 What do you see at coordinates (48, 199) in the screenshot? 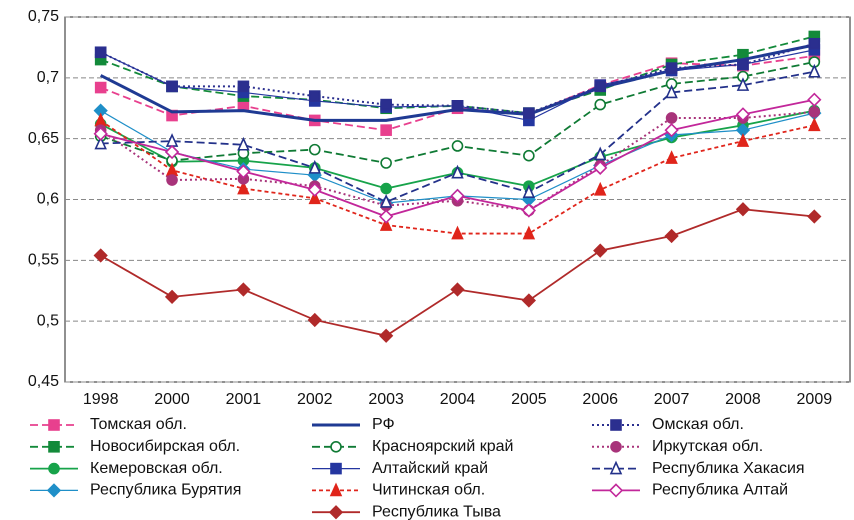
I see `y-tick-label: 0,6` at bounding box center [48, 199].